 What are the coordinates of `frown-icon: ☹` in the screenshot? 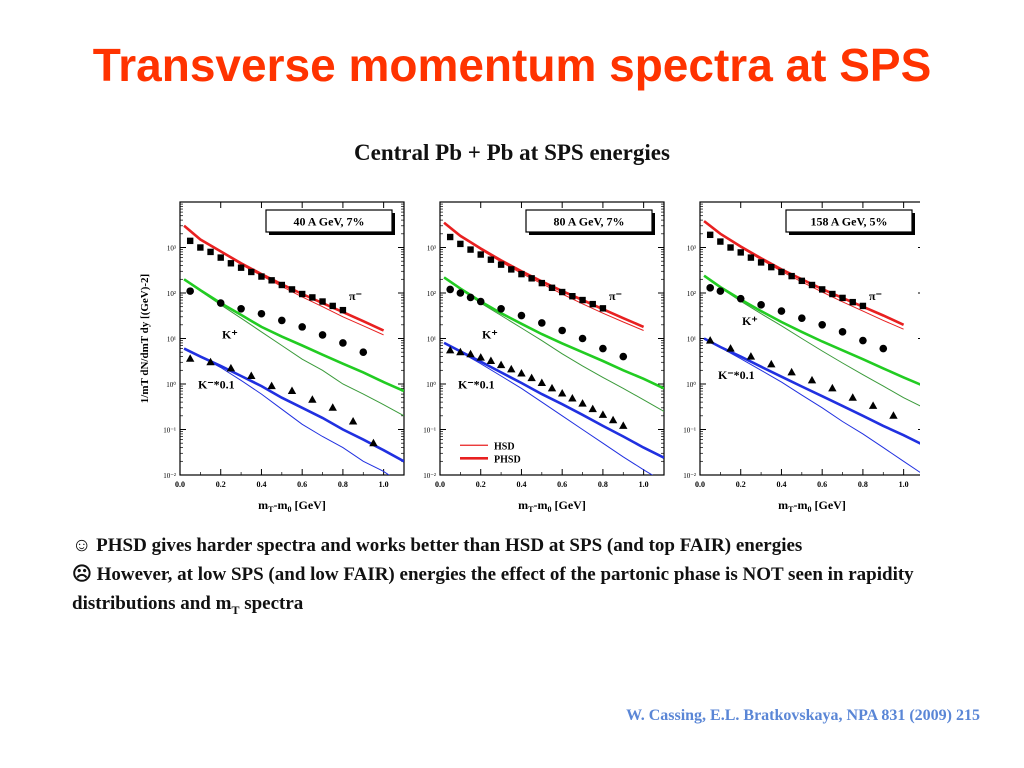 It's located at (82, 574).